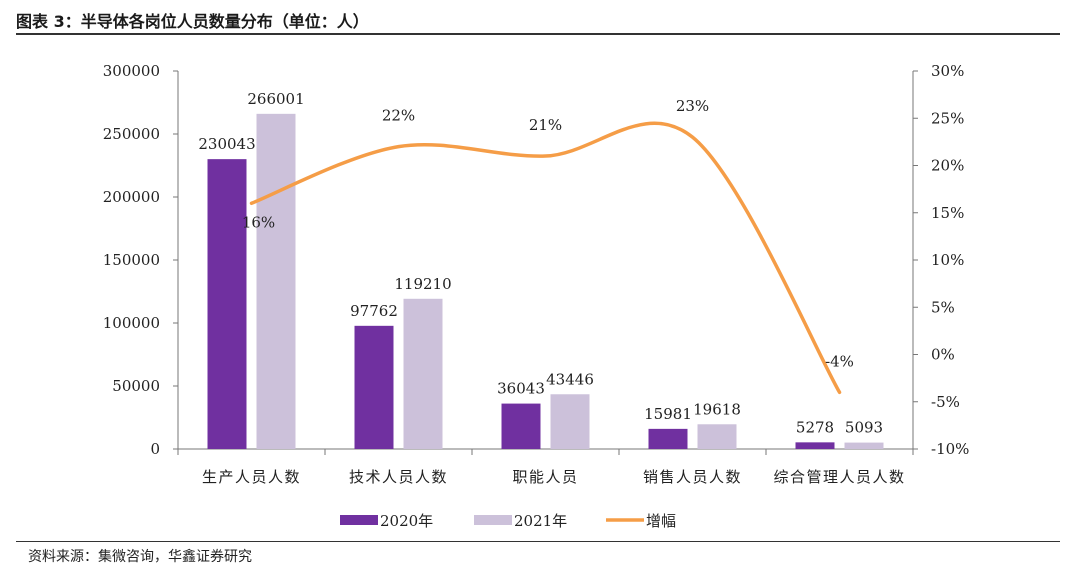  I want to click on legend-label: 增幅, so click(661, 521).